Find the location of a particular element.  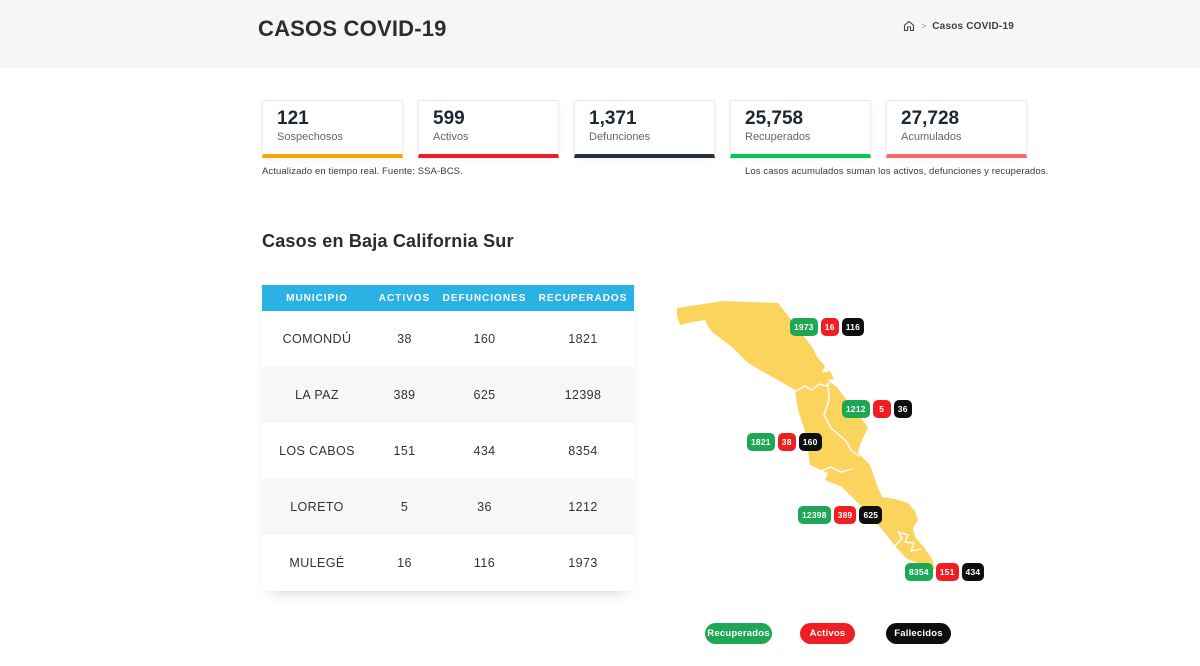

card-label: Defunciones is located at coordinates (620, 137).